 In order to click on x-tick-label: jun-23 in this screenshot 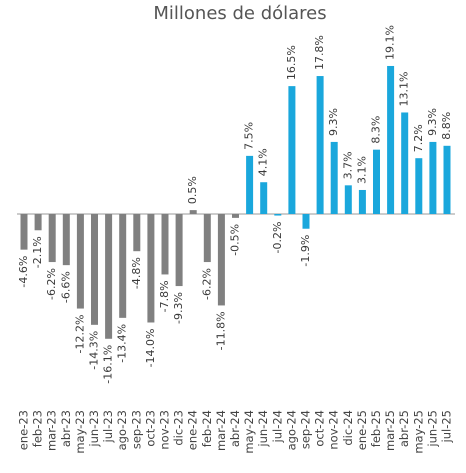, I will do `click(94, 429)`.